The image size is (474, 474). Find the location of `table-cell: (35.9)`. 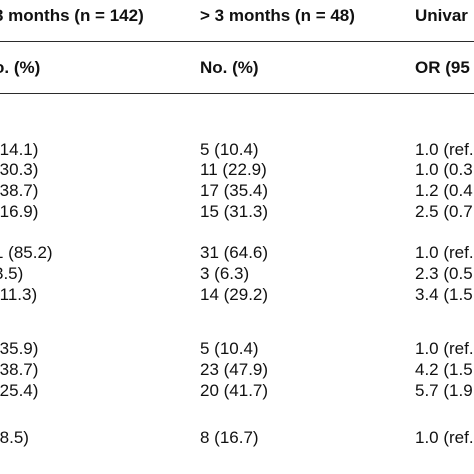

table-cell: (35.9) is located at coordinates (19, 348).